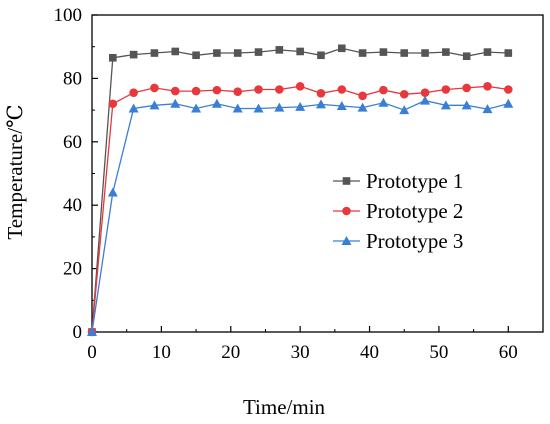  Describe the element at coordinates (161, 352) in the screenshot. I see `x-tick-label: 10` at that location.